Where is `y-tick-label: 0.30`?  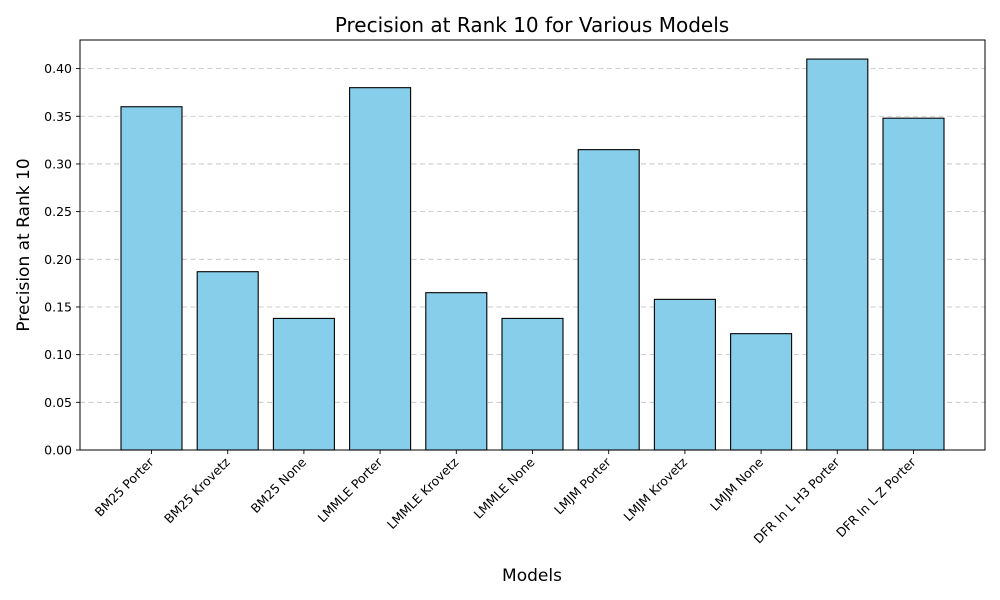
y-tick-label: 0.30 is located at coordinates (58, 163).